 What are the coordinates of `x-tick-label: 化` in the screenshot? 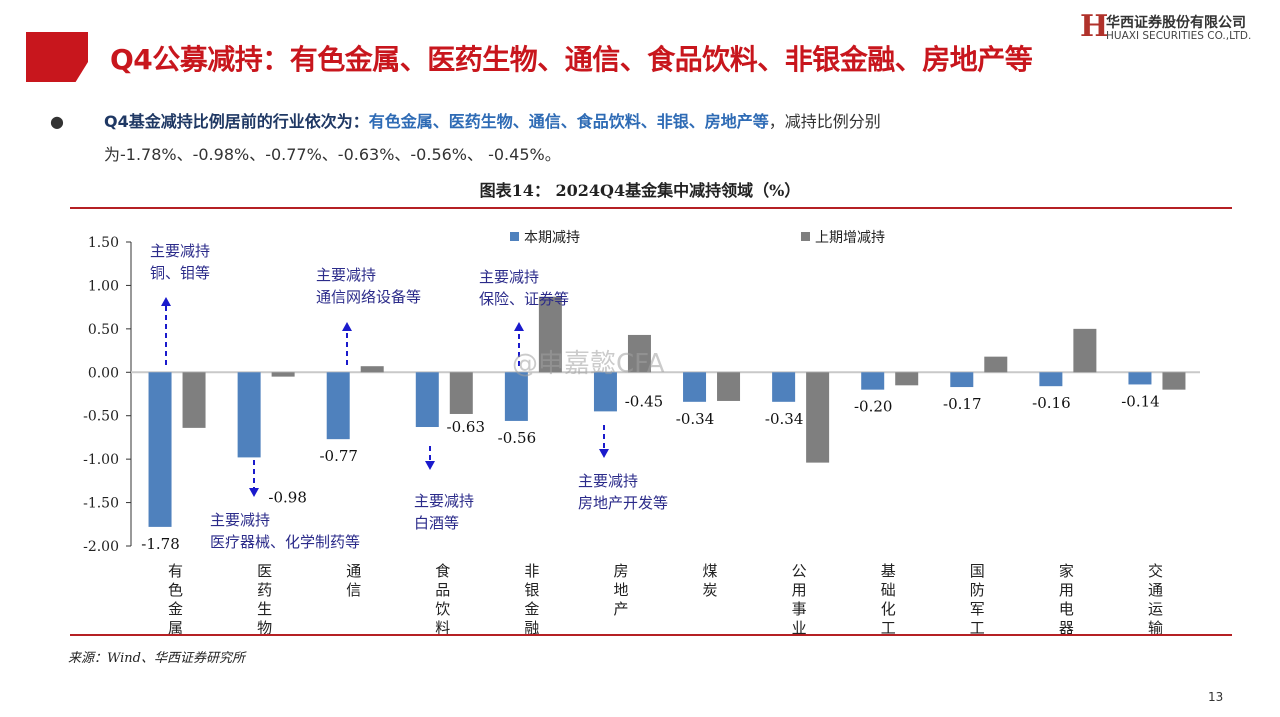 It's located at (888, 609).